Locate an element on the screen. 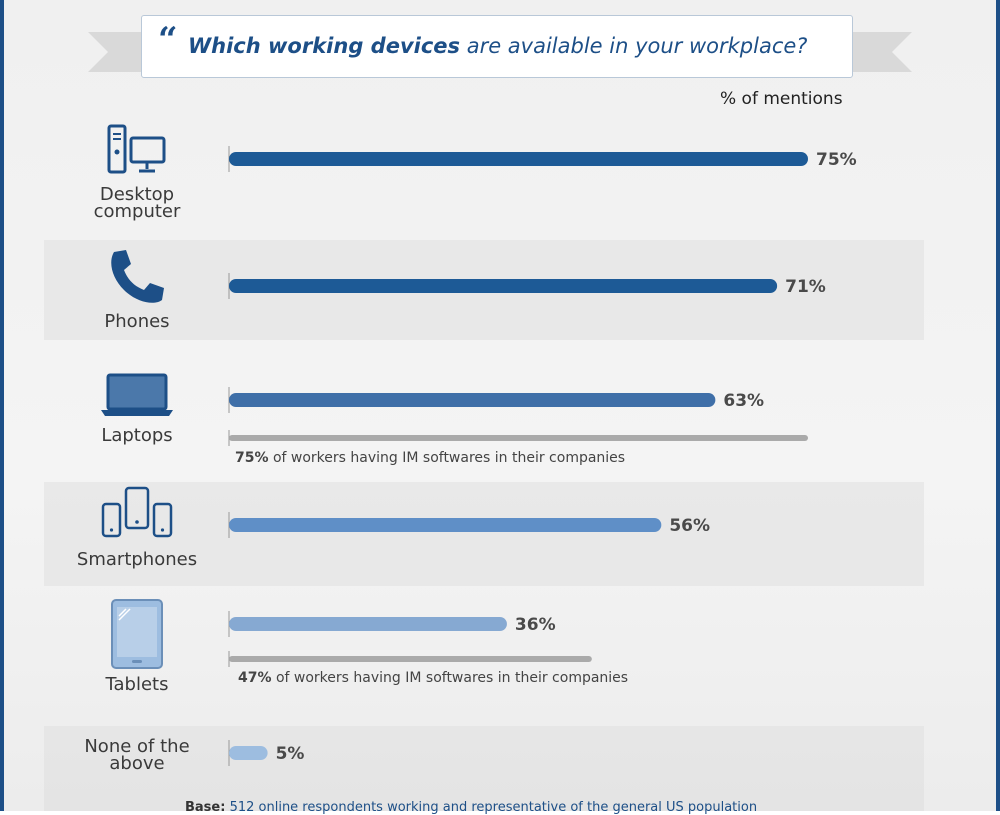 Image resolution: width=1000 pixels, height=815 pixels. row-label-none: None of the above is located at coordinates (137, 755).